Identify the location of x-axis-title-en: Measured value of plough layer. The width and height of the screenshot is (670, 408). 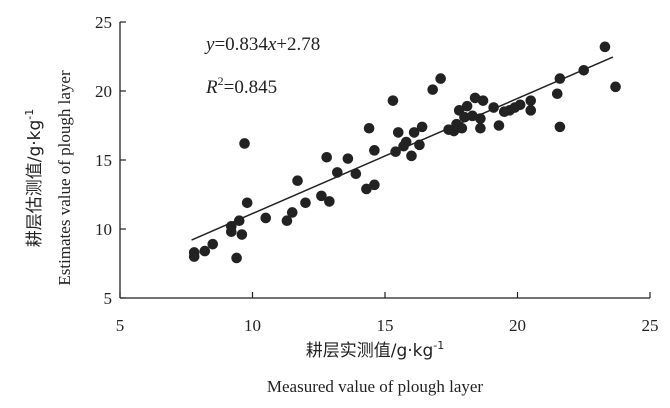
(375, 386).